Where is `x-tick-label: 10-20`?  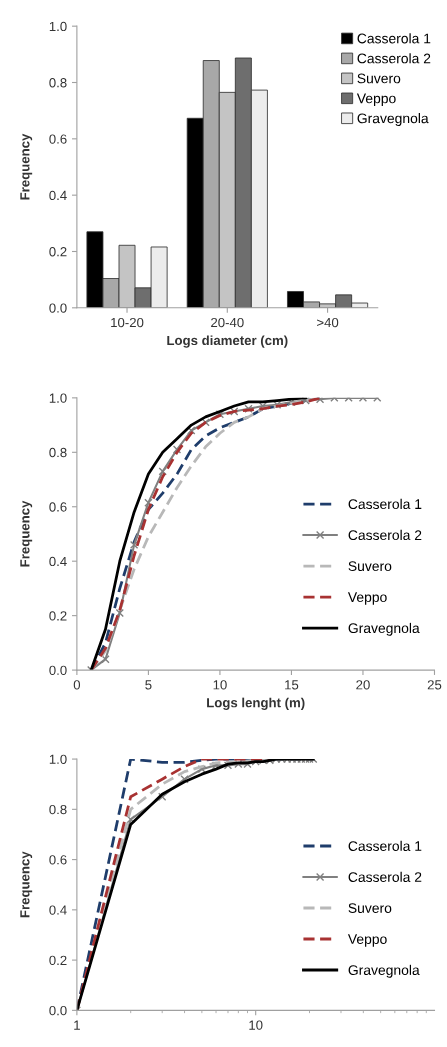 x-tick-label: 10-20 is located at coordinates (127, 322).